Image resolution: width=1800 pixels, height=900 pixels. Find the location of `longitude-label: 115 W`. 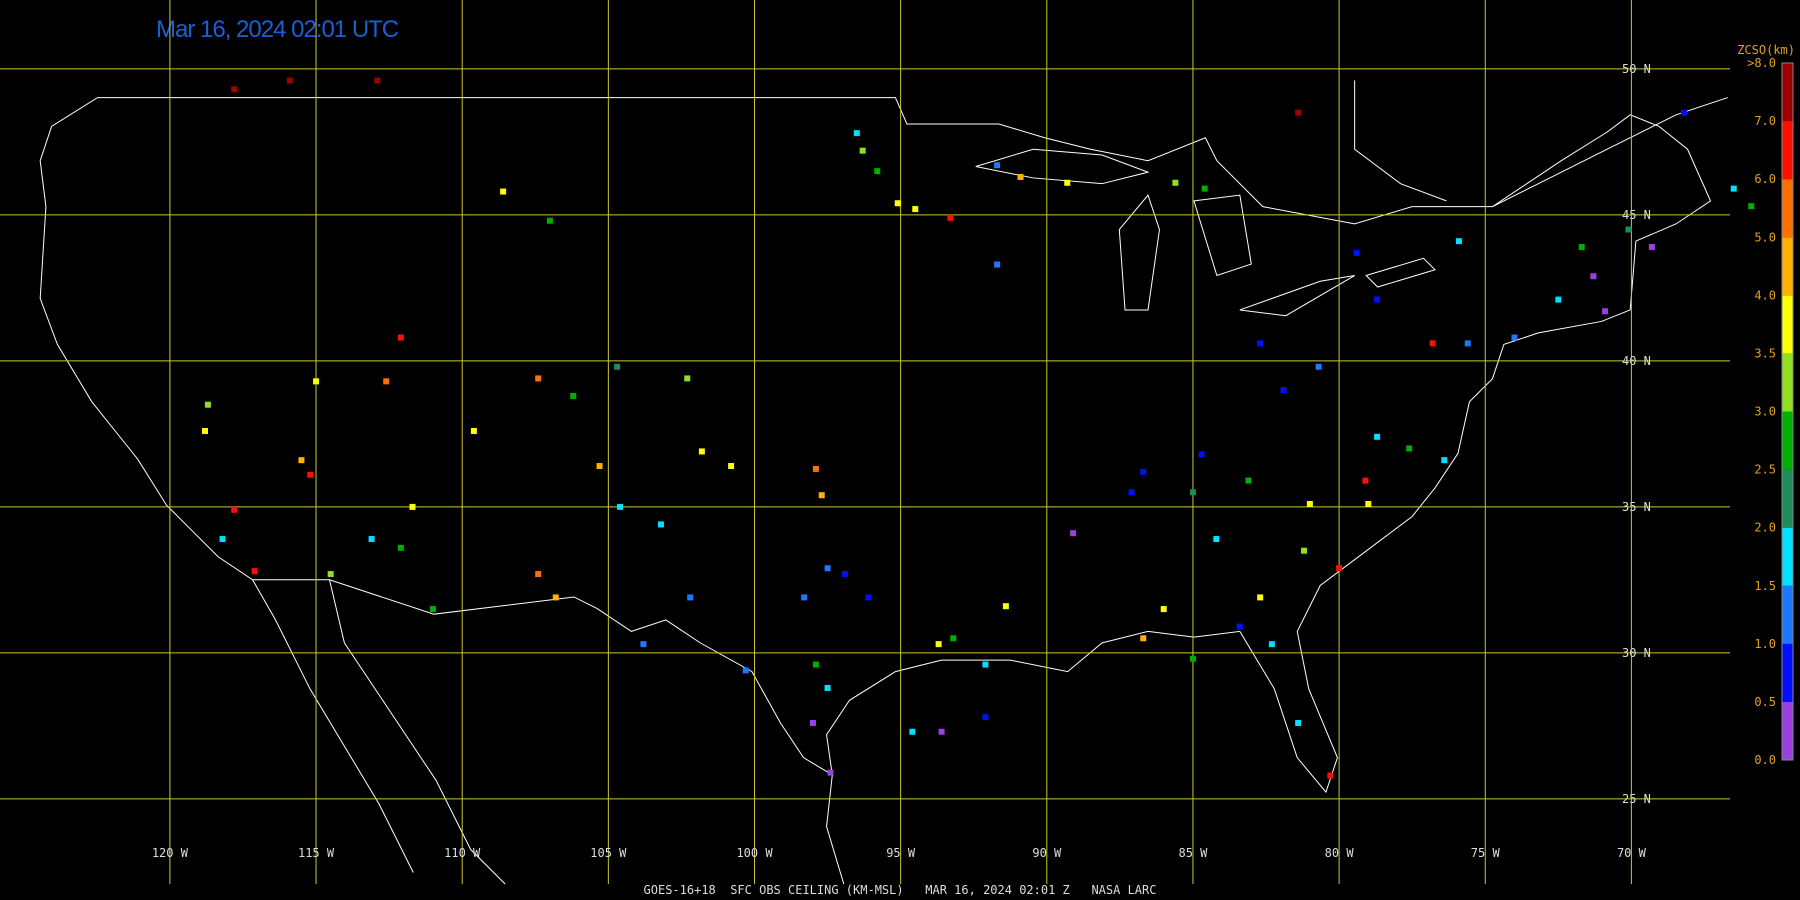

longitude-label: 115 W is located at coordinates (316, 853).